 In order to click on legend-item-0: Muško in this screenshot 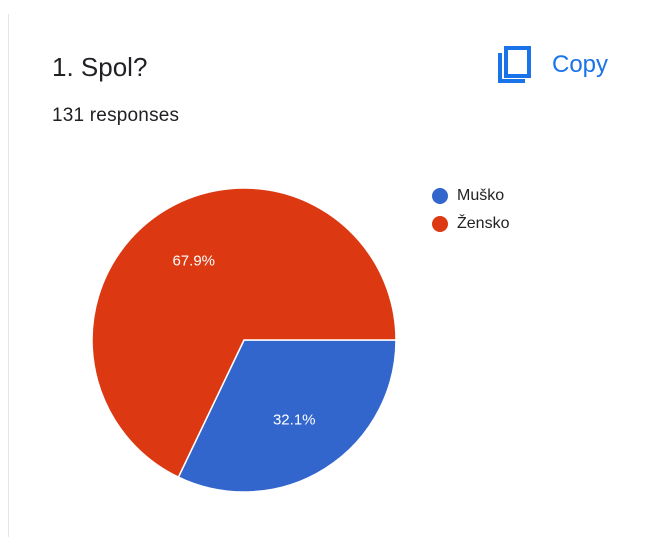, I will do `click(470, 196)`.